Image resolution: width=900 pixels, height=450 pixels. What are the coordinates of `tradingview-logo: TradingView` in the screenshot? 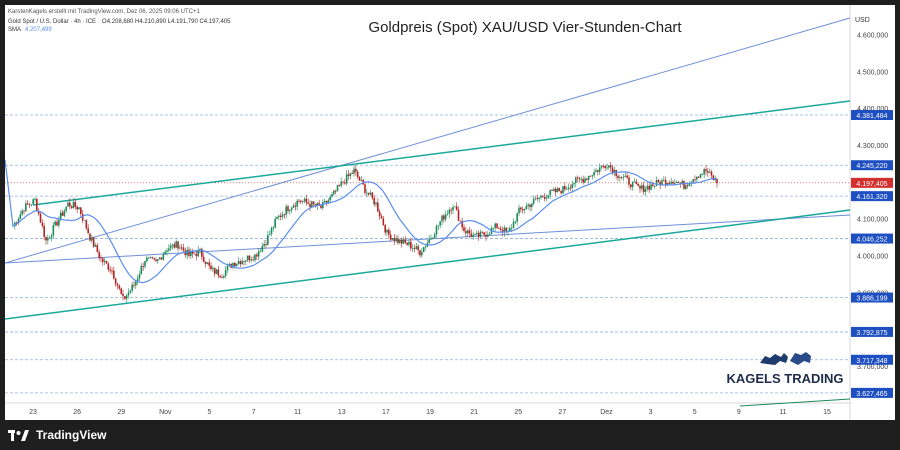 It's located at (57, 435).